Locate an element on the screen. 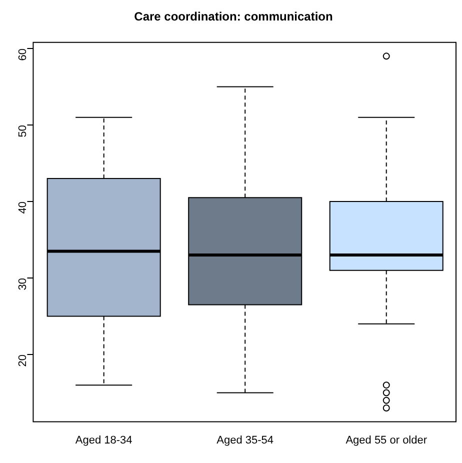 This screenshot has width=462, height=463. x-tick-label: Aged 18-34 is located at coordinates (103, 440).